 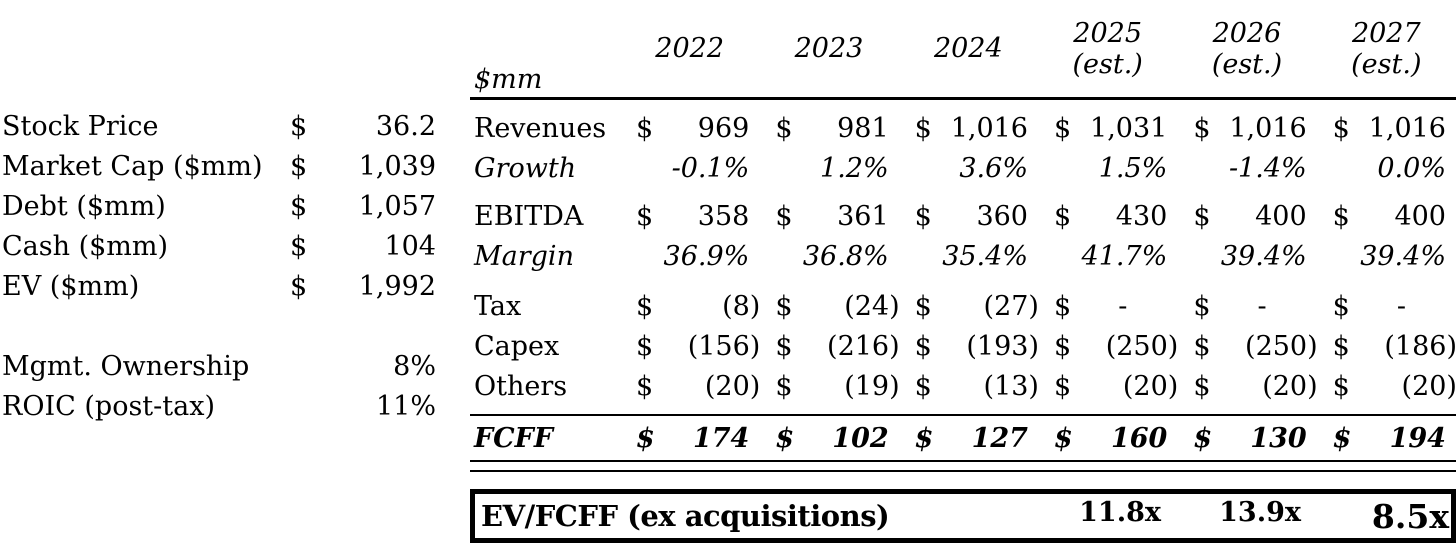 What do you see at coordinates (963, 306) in the screenshot?
I see `table-row-tax: Tax $ (8) $ (24) $ (27) $ - $ - $ -` at bounding box center [963, 306].